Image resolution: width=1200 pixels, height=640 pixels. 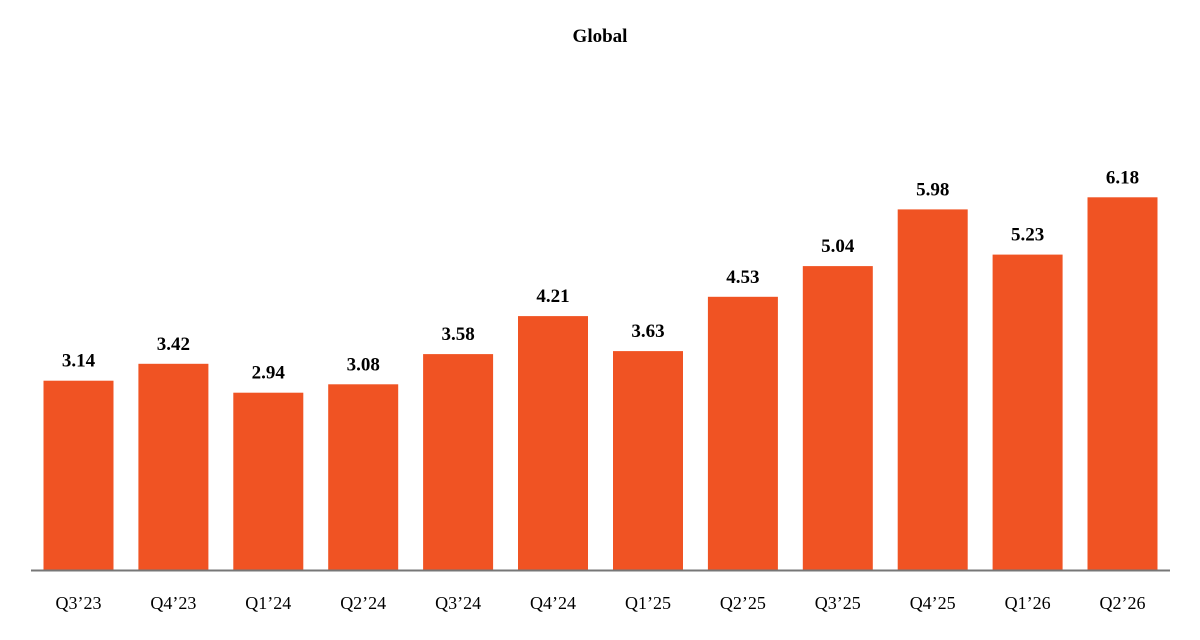 What do you see at coordinates (648, 603) in the screenshot?
I see `x-tick-label-6: Q1’25` at bounding box center [648, 603].